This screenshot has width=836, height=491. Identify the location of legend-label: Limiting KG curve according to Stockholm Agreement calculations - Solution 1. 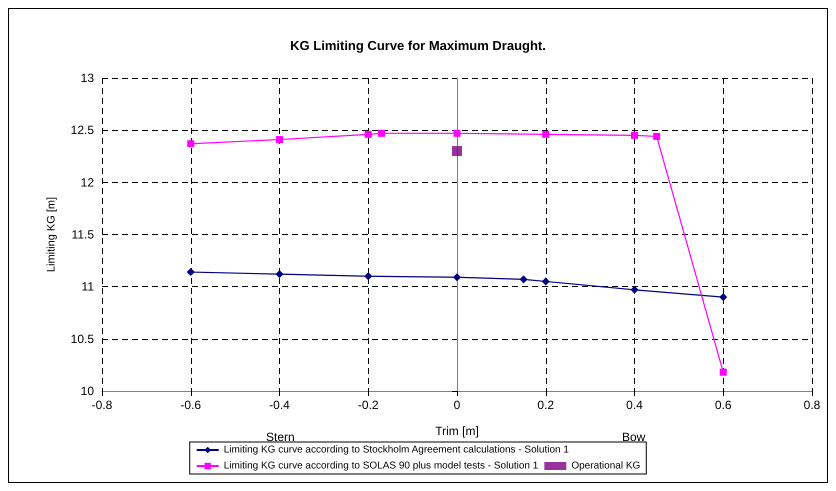
(397, 450).